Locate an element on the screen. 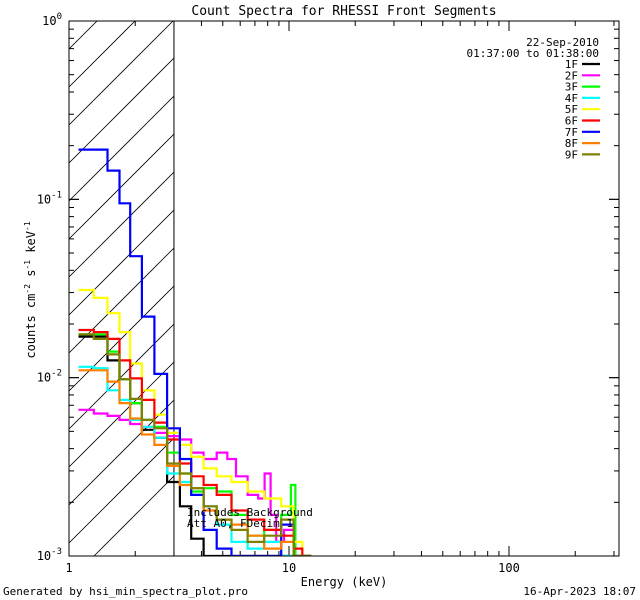  y-axis-label: counts cm-2 s-1 keV-1 is located at coordinates (30, 289).